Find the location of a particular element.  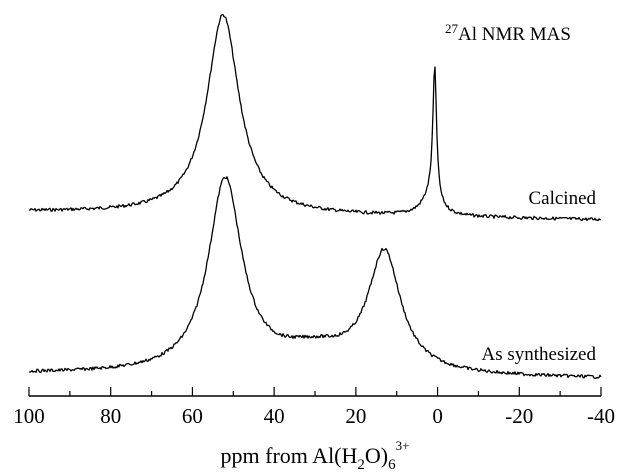

x-axis-title: ppm from Al(H2O)63+ is located at coordinates (315, 455).